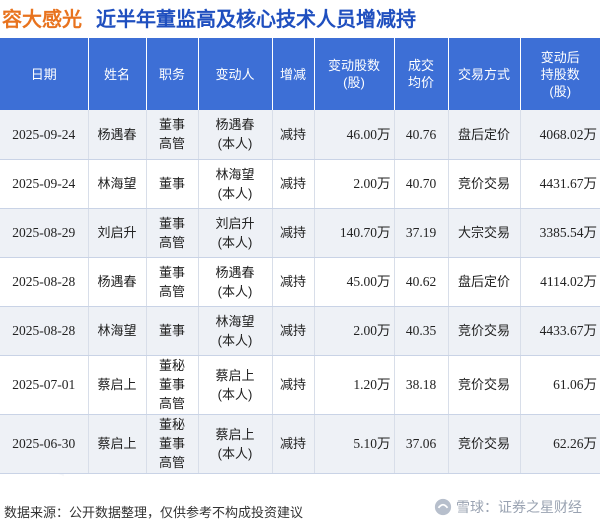  I want to click on title-bar: 容大感光 近半年董监高及核心技术人员增减持, so click(300, 17).